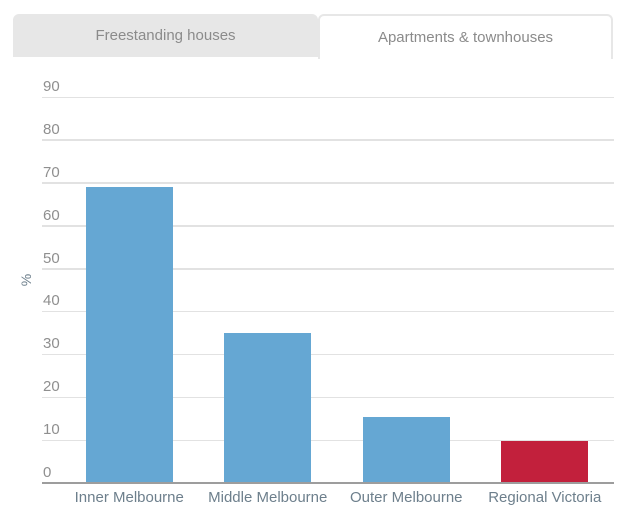 Image resolution: width=640 pixels, height=511 pixels. I want to click on bar-regional-victoria, so click(545, 461).